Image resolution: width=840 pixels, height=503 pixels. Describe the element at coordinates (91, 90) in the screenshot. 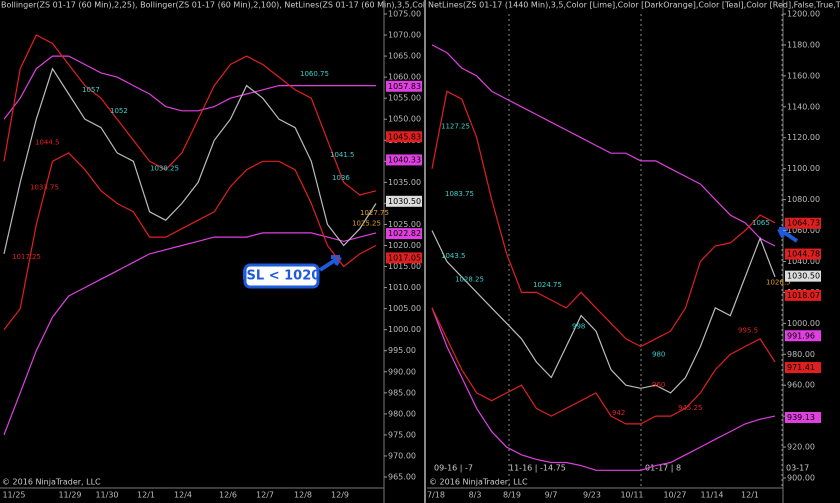

I see `level-label: 1057` at that location.